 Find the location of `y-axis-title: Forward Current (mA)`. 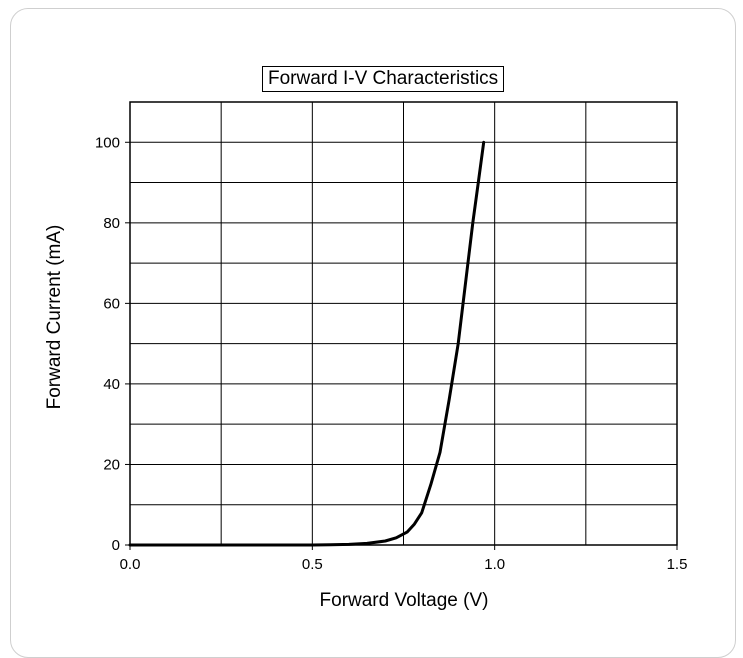

y-axis-title: Forward Current (mA) is located at coordinates (54, 317).